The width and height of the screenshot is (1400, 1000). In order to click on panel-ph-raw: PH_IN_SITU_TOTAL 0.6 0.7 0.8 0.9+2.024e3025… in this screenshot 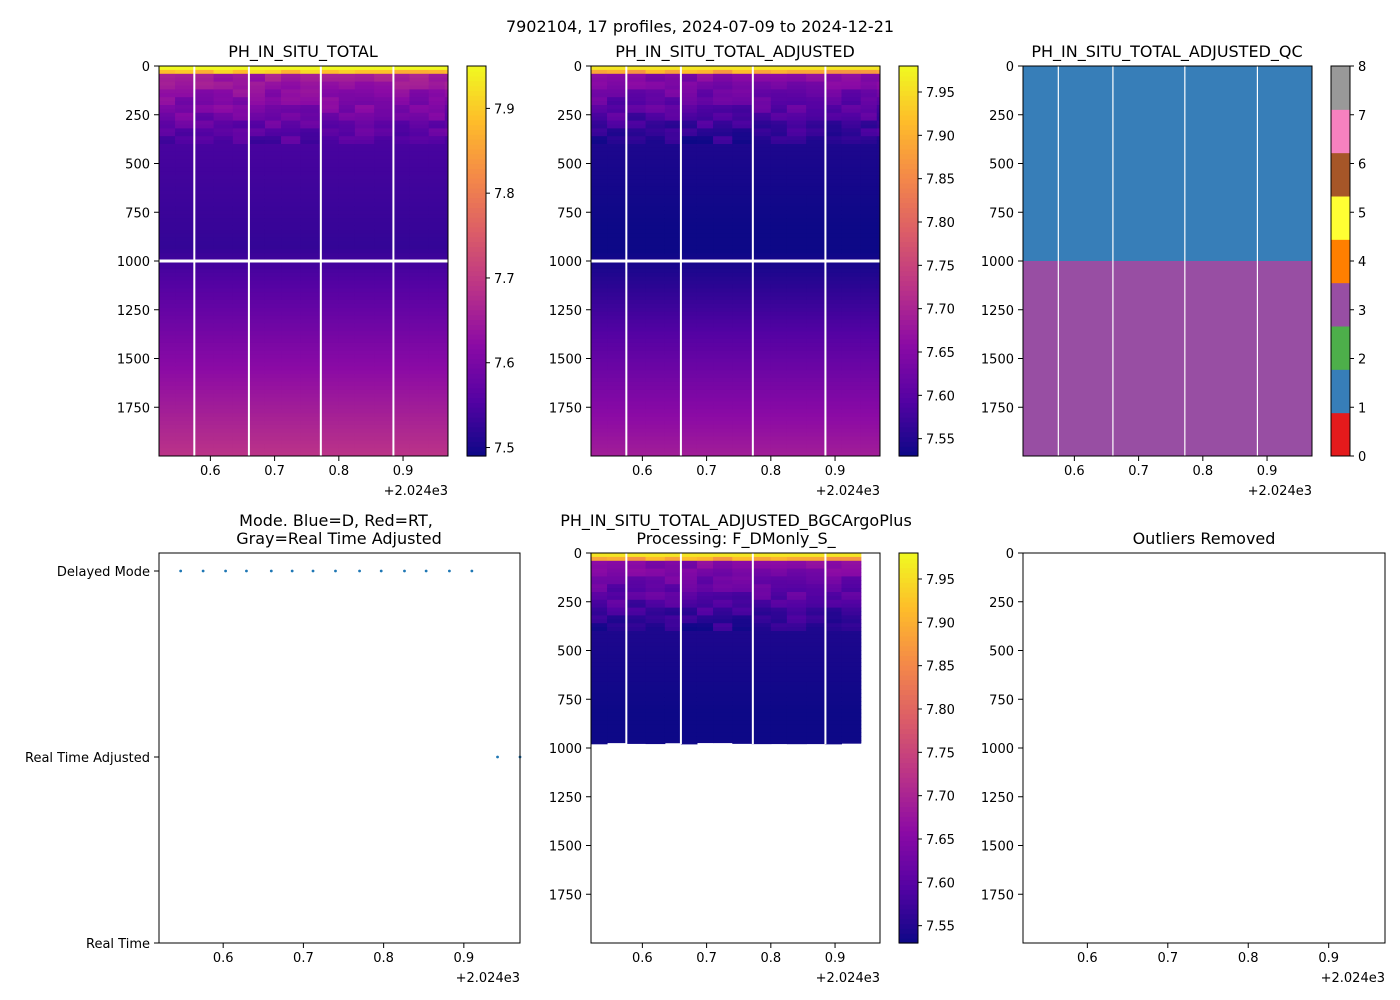, I will do `click(316, 270)`.